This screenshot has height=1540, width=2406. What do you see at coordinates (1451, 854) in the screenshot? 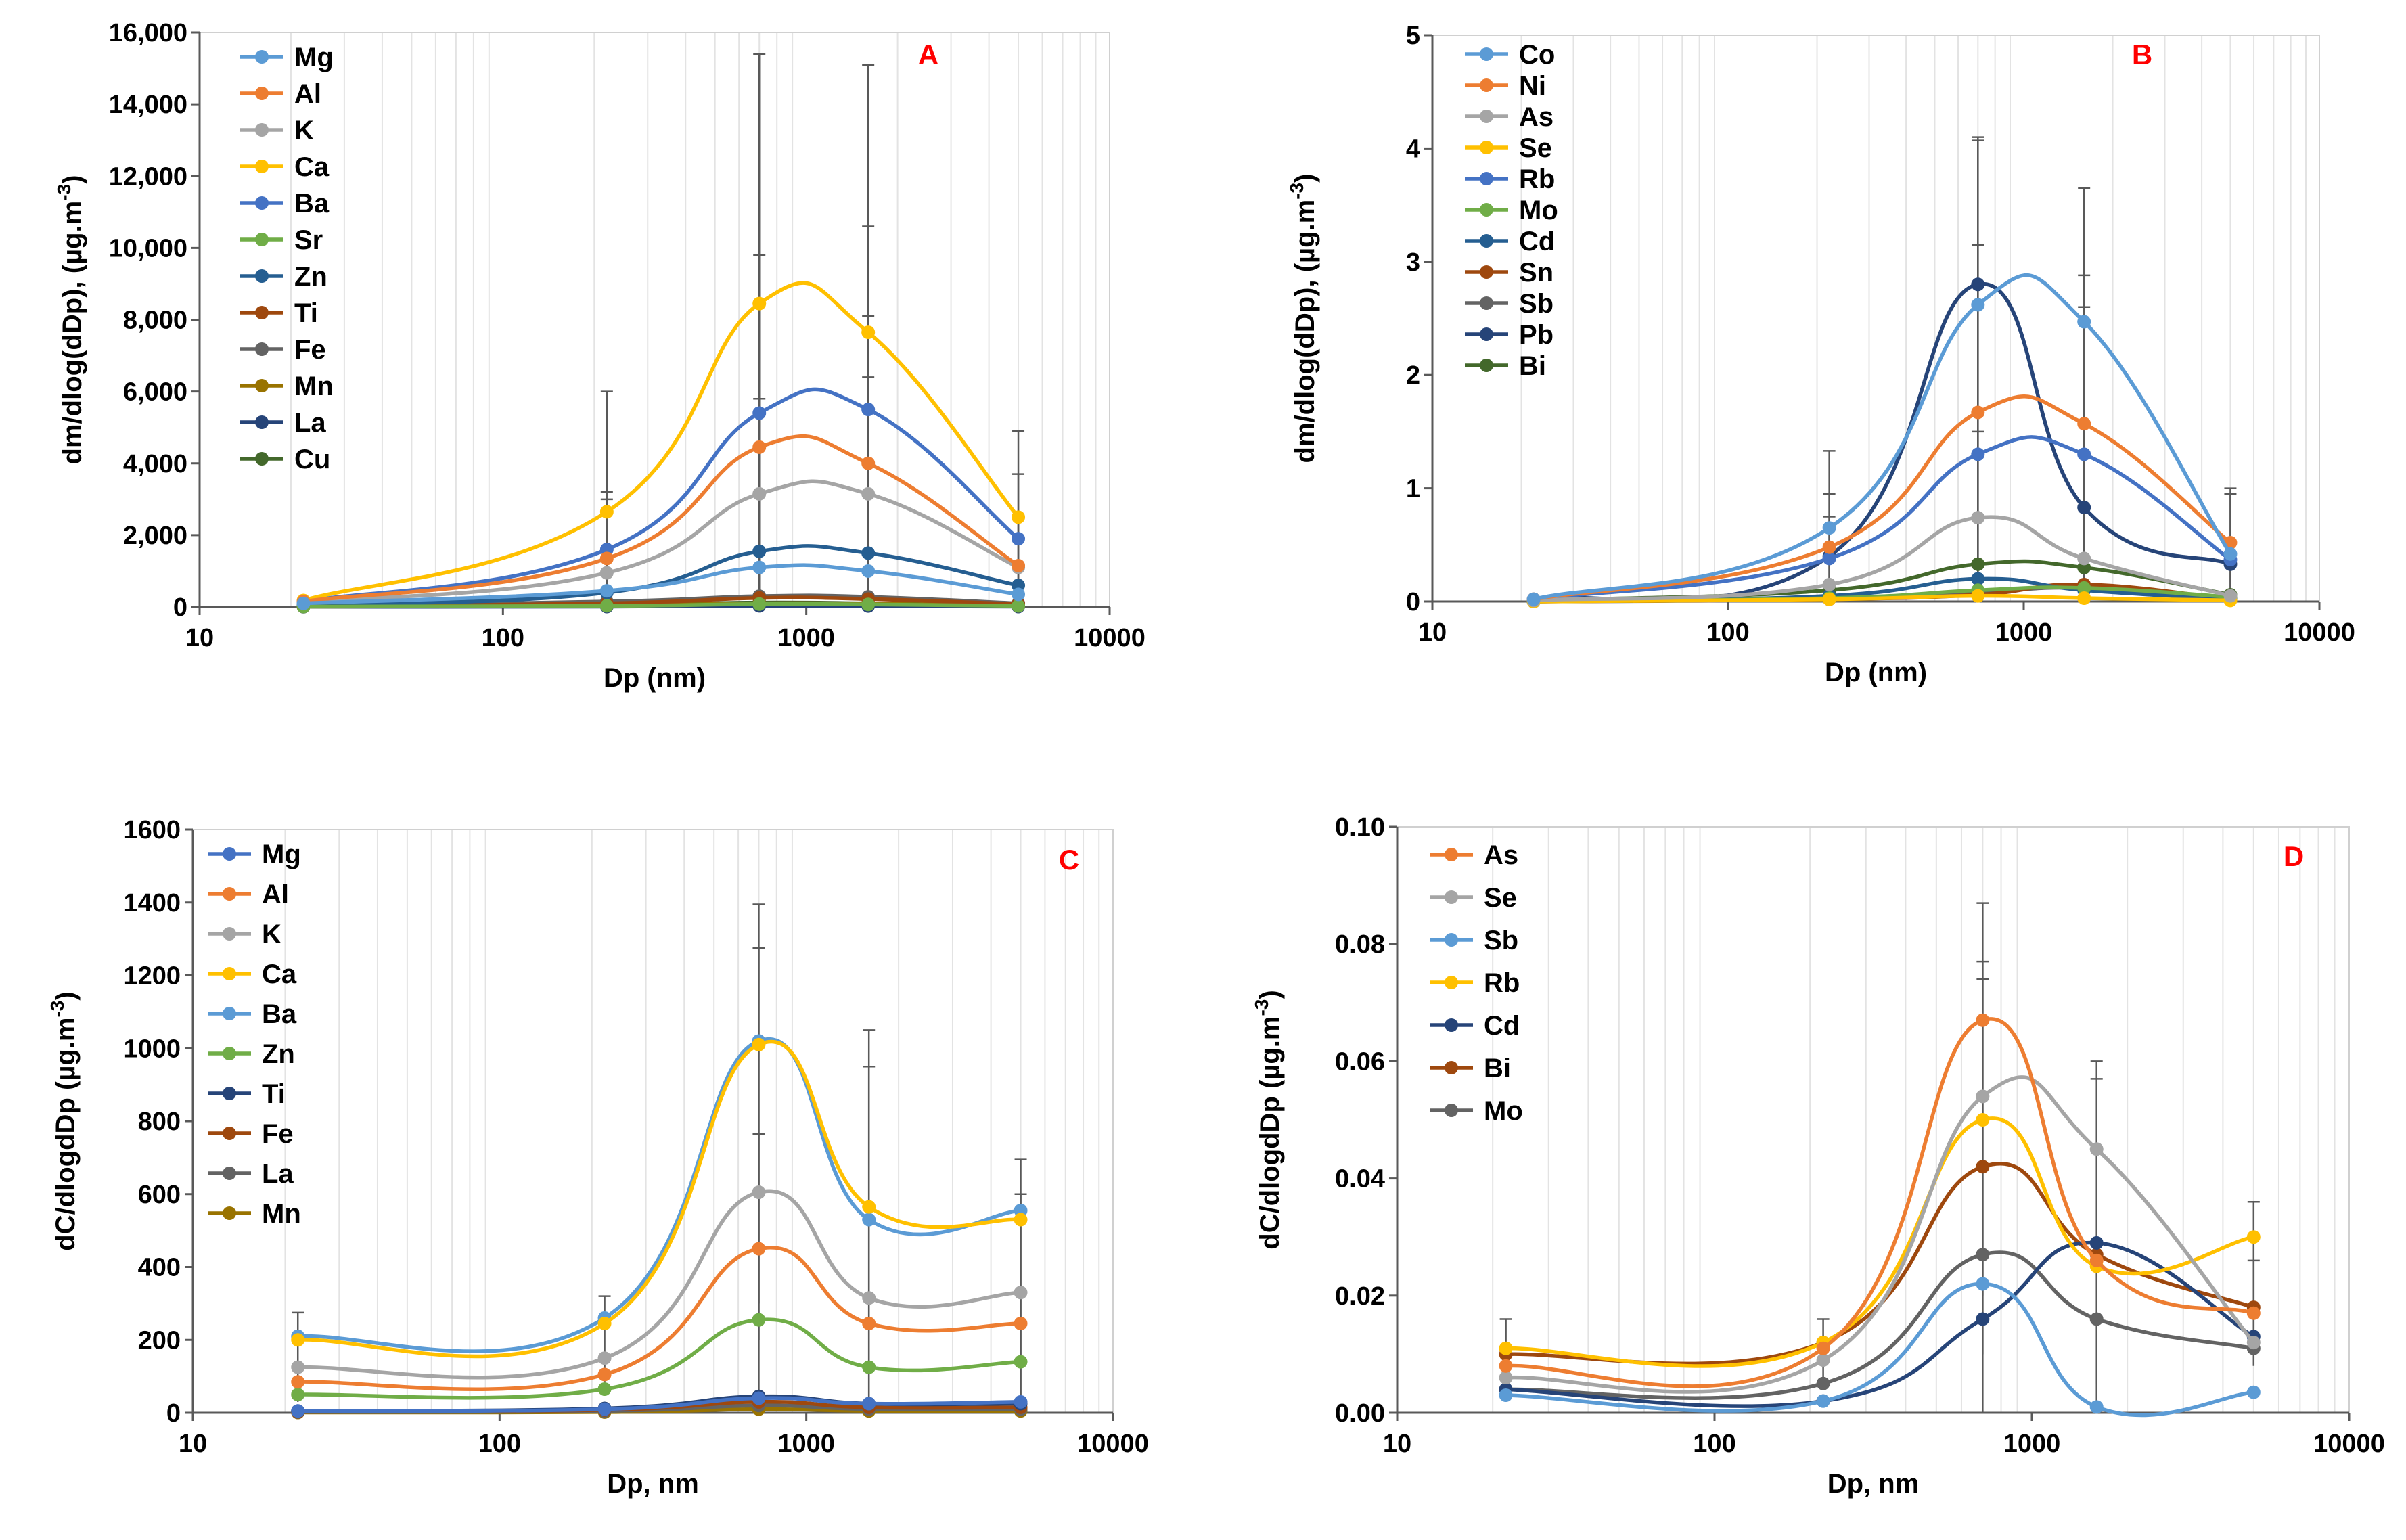
I see `legend-marker-as` at bounding box center [1451, 854].